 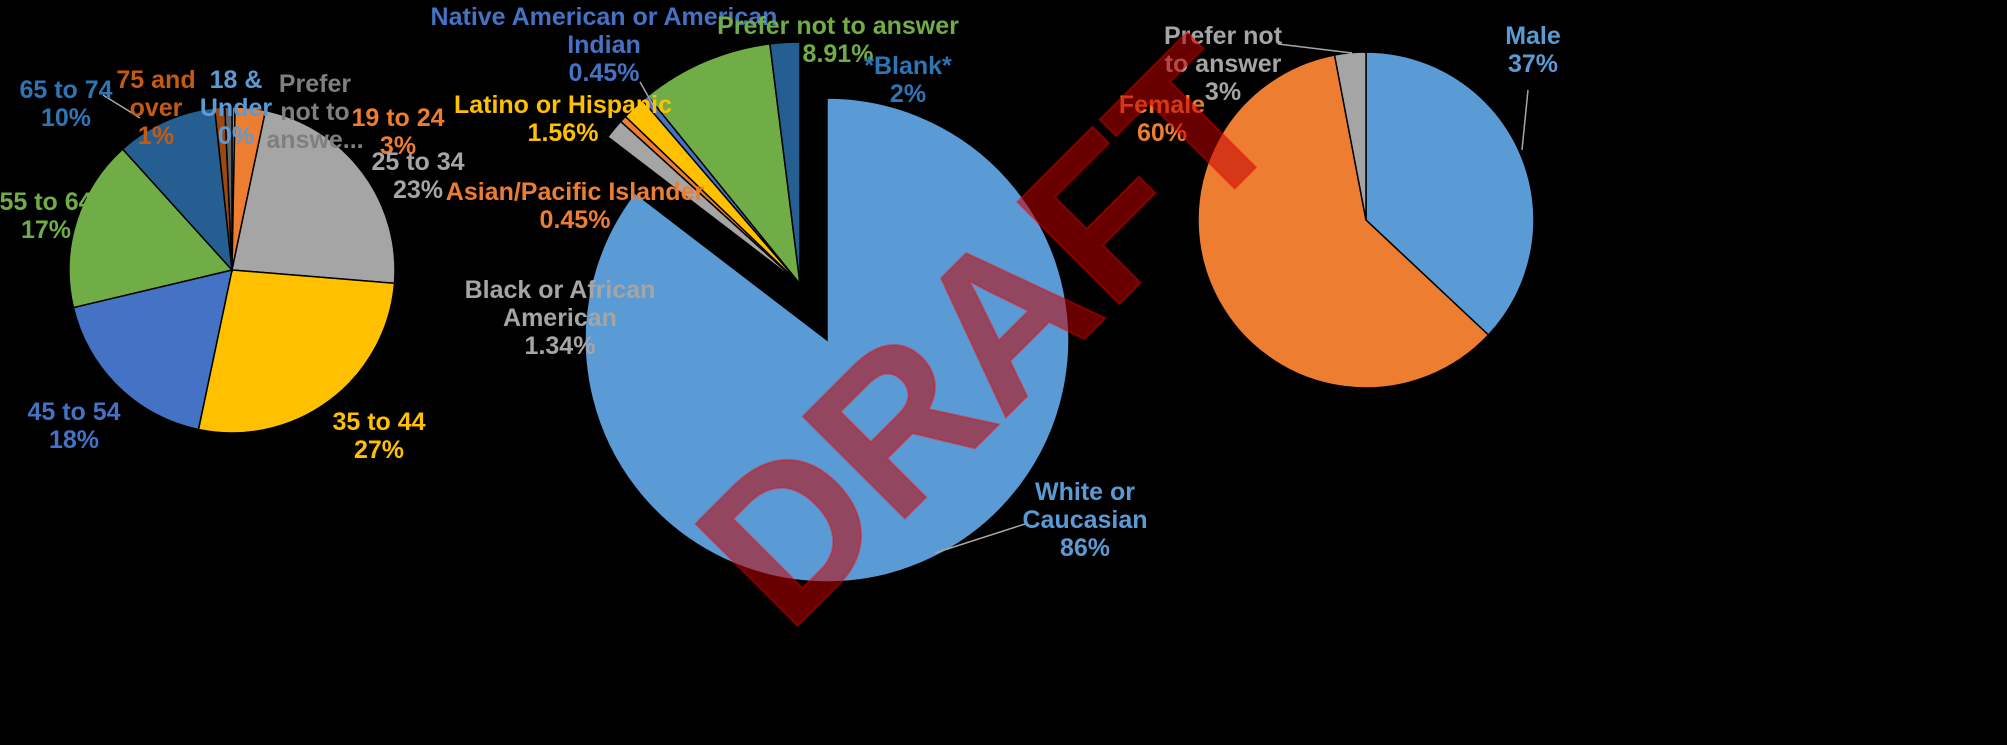 What do you see at coordinates (785, 163) in the screenshot?
I see `race-slice-blank` at bounding box center [785, 163].